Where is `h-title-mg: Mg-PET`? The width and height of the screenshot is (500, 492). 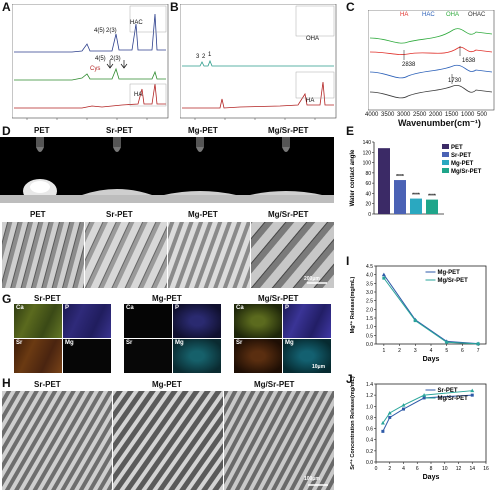
h-title-mg: Mg-PET is located at coordinates (167, 384).